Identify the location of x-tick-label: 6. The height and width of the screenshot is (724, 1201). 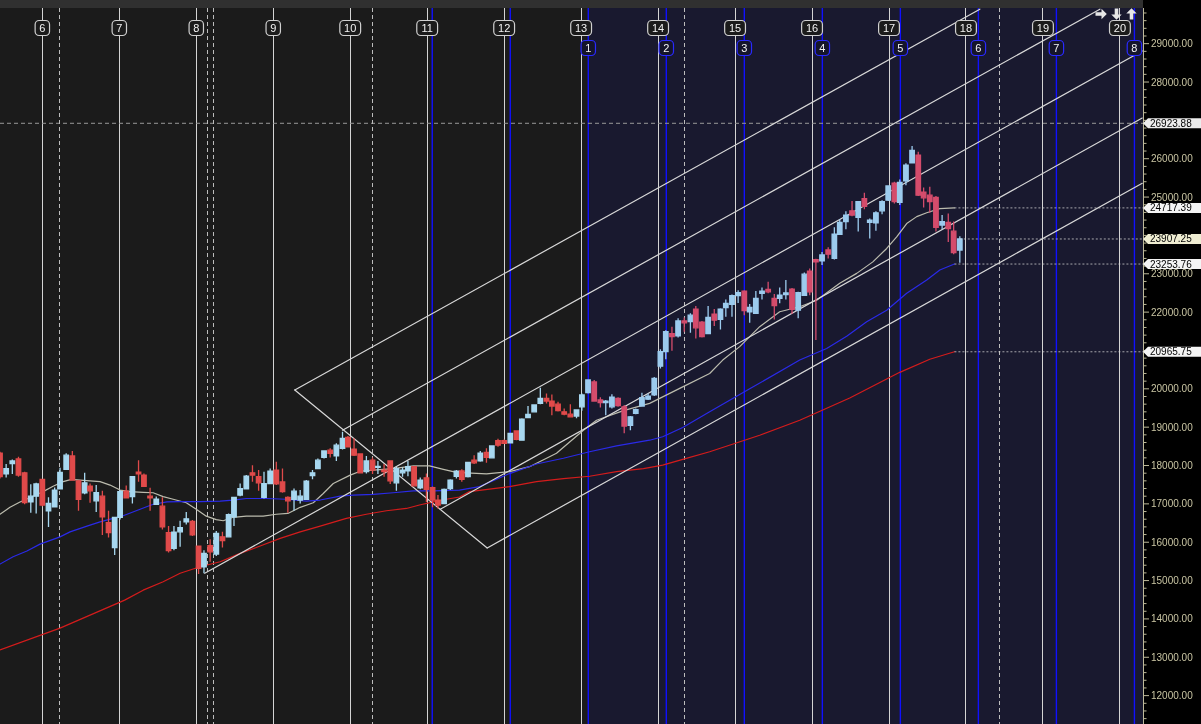
(42, 27).